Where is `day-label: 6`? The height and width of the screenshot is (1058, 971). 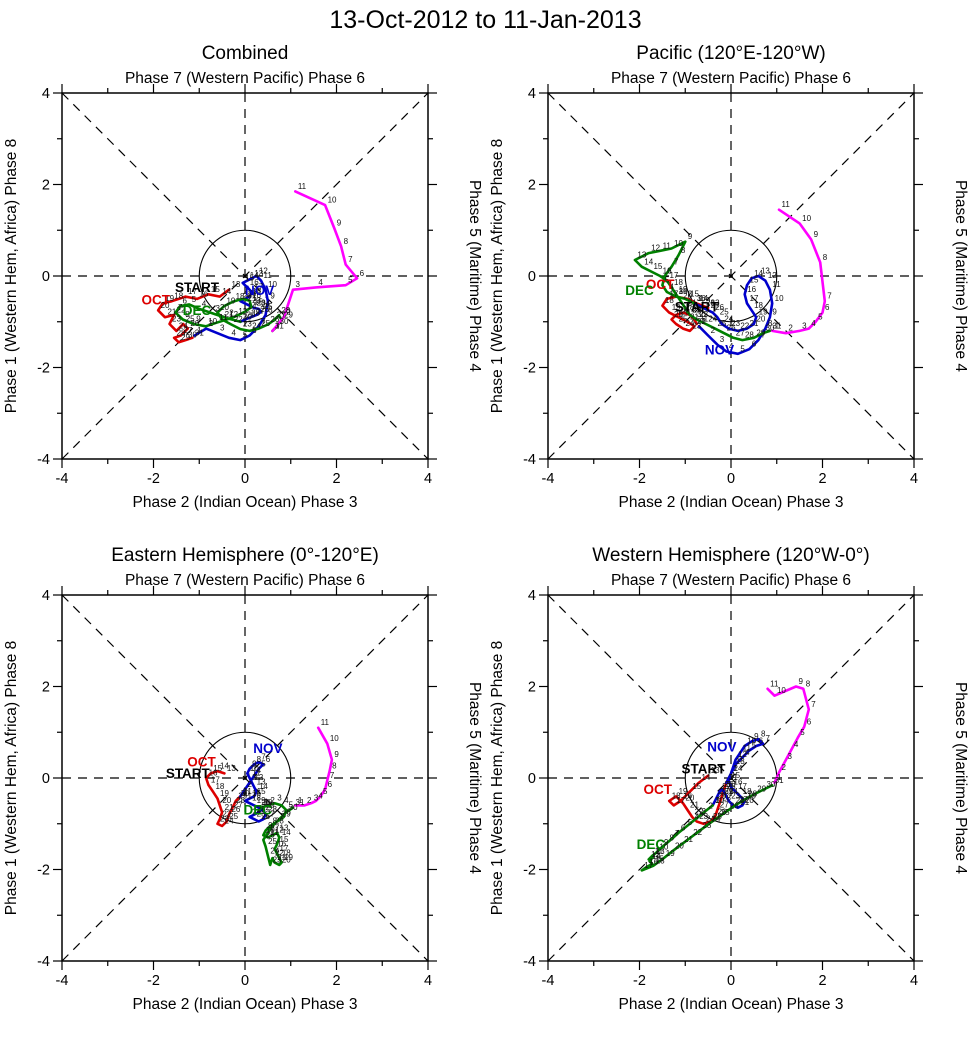
day-label: 6 is located at coordinates (330, 784).